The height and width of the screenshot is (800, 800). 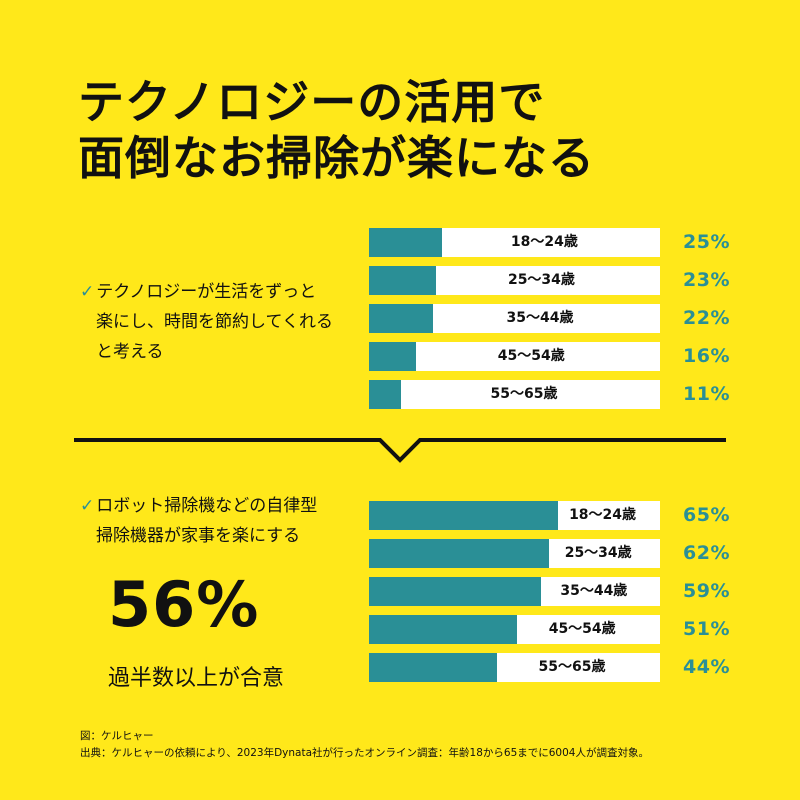 What do you see at coordinates (706, 394) in the screenshot?
I see `bar-value-label: 11%` at bounding box center [706, 394].